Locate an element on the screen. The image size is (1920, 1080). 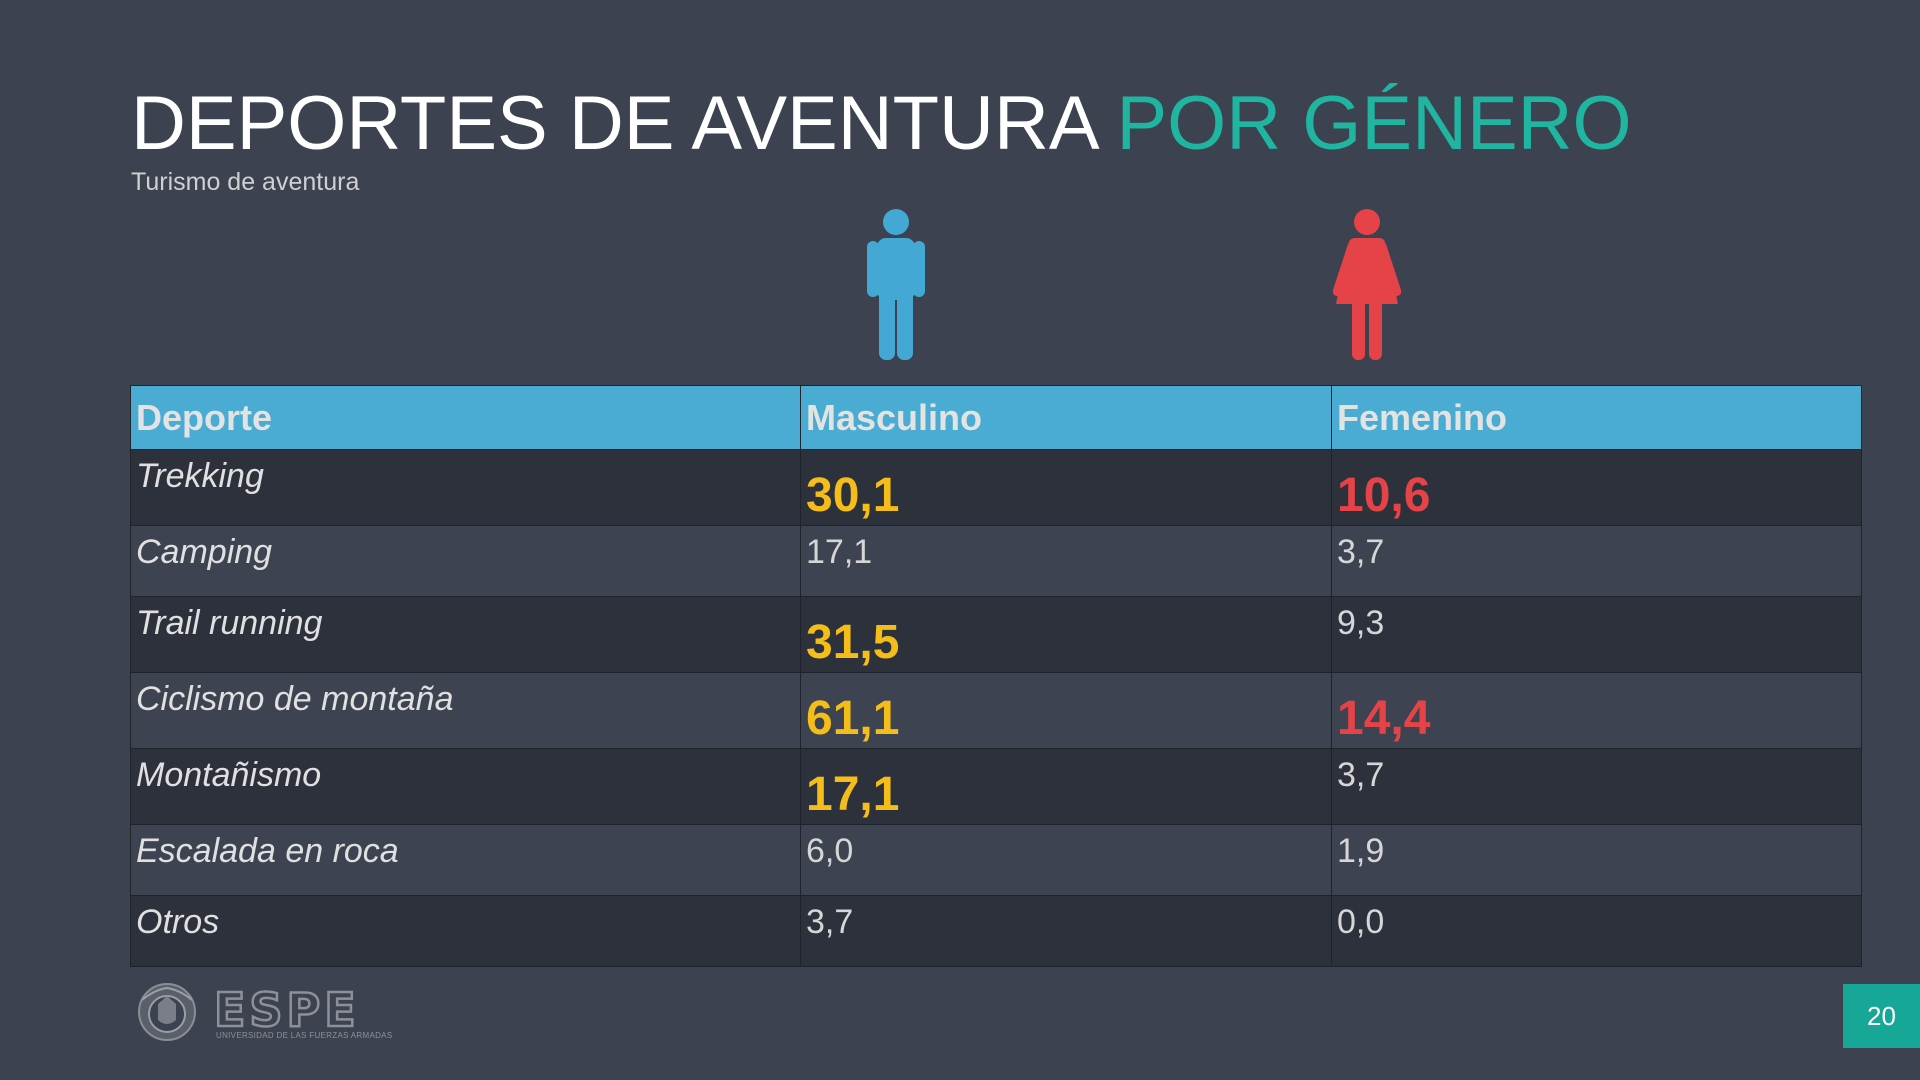
femenino-cell: 10,6 is located at coordinates (1596, 487).